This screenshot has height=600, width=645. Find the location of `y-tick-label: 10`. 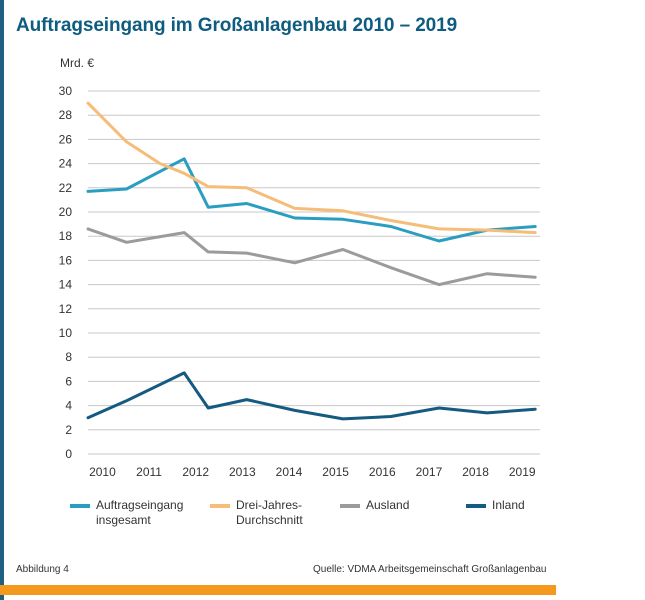

y-tick-label: 10 is located at coordinates (66, 333).